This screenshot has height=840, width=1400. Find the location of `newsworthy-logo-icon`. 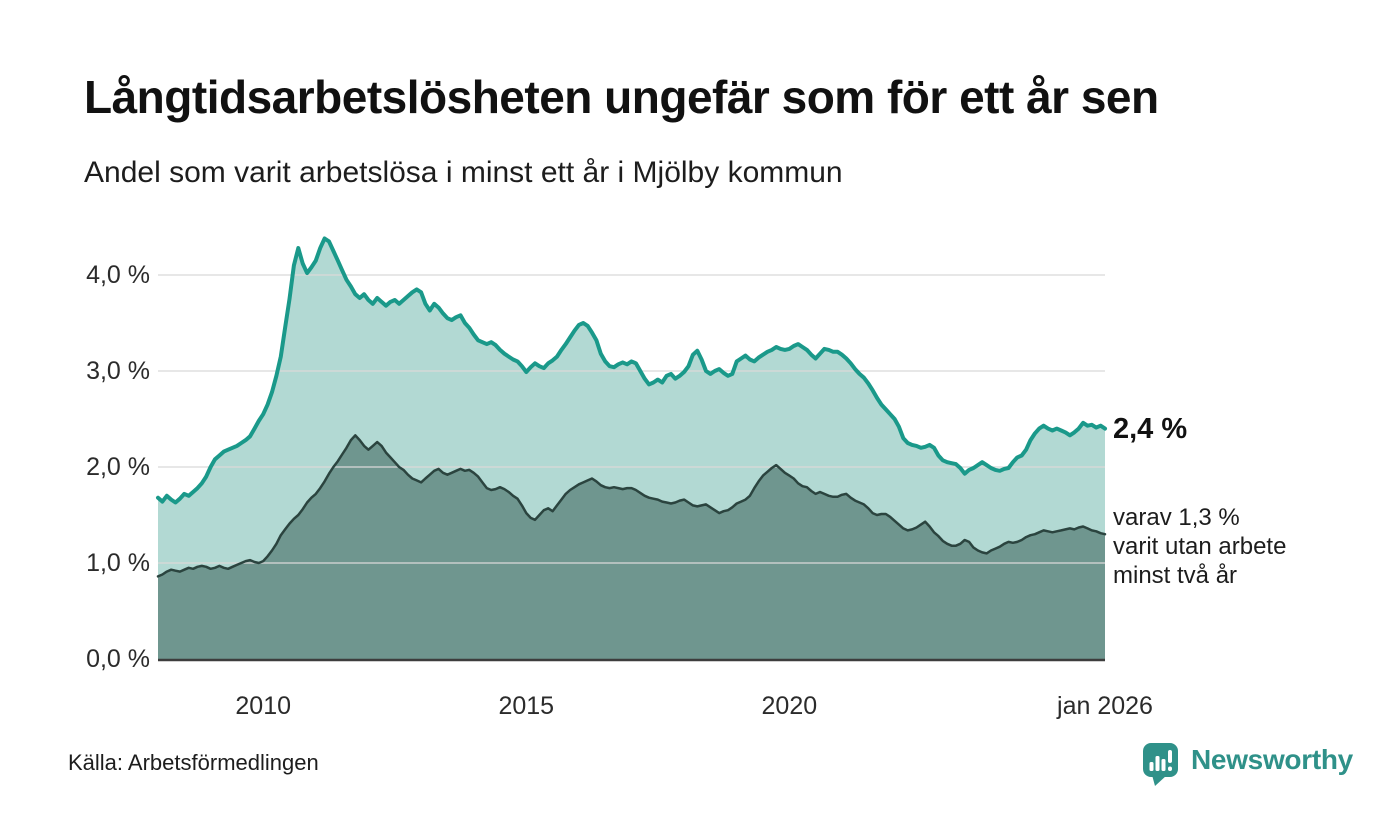

newsworthy-logo-icon is located at coordinates (1160, 764).